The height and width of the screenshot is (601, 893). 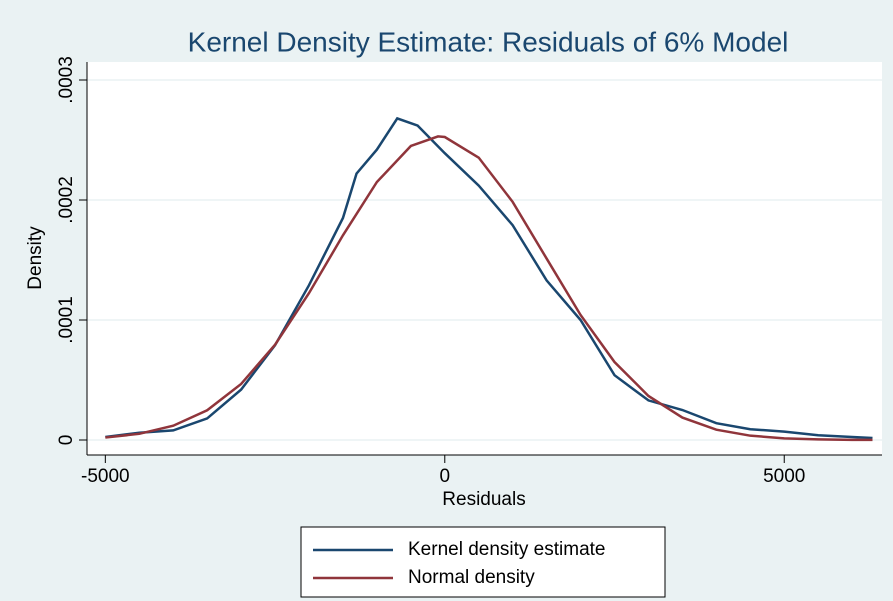 What do you see at coordinates (784, 476) in the screenshot?
I see `x-tick-label: 5000` at bounding box center [784, 476].